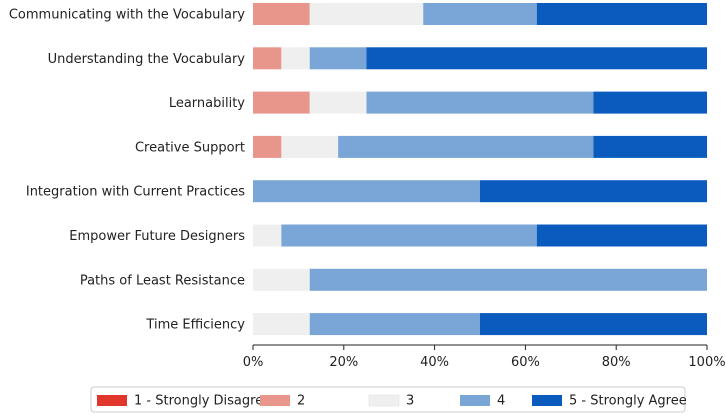 This screenshot has height=415, width=726. What do you see at coordinates (253, 362) in the screenshot?
I see `x-tick-label: 0%` at bounding box center [253, 362].